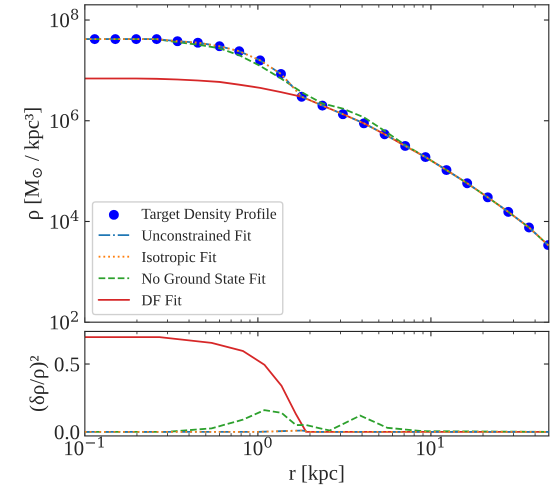  Describe the element at coordinates (64, 320) in the screenshot. I see `y-tick-label: 10$^{2}$` at that location.